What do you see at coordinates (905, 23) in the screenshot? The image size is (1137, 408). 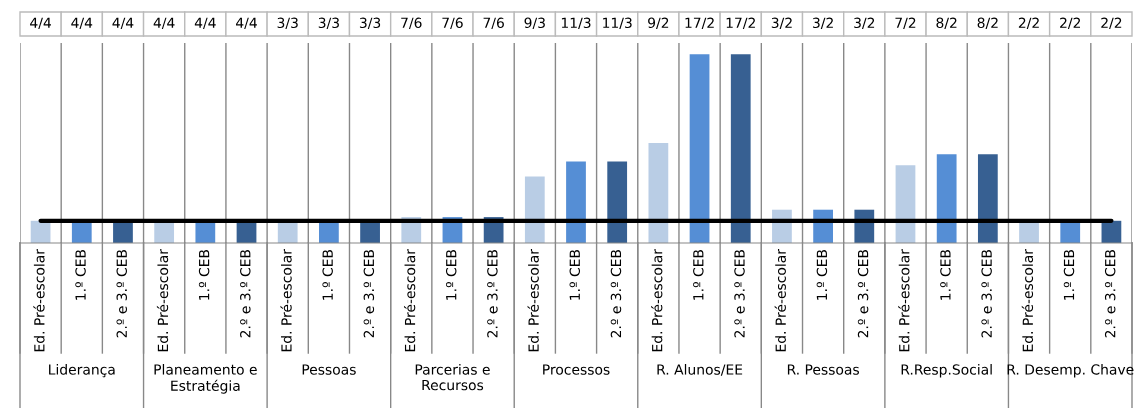 I see `data-label: 7/2` at bounding box center [905, 23].